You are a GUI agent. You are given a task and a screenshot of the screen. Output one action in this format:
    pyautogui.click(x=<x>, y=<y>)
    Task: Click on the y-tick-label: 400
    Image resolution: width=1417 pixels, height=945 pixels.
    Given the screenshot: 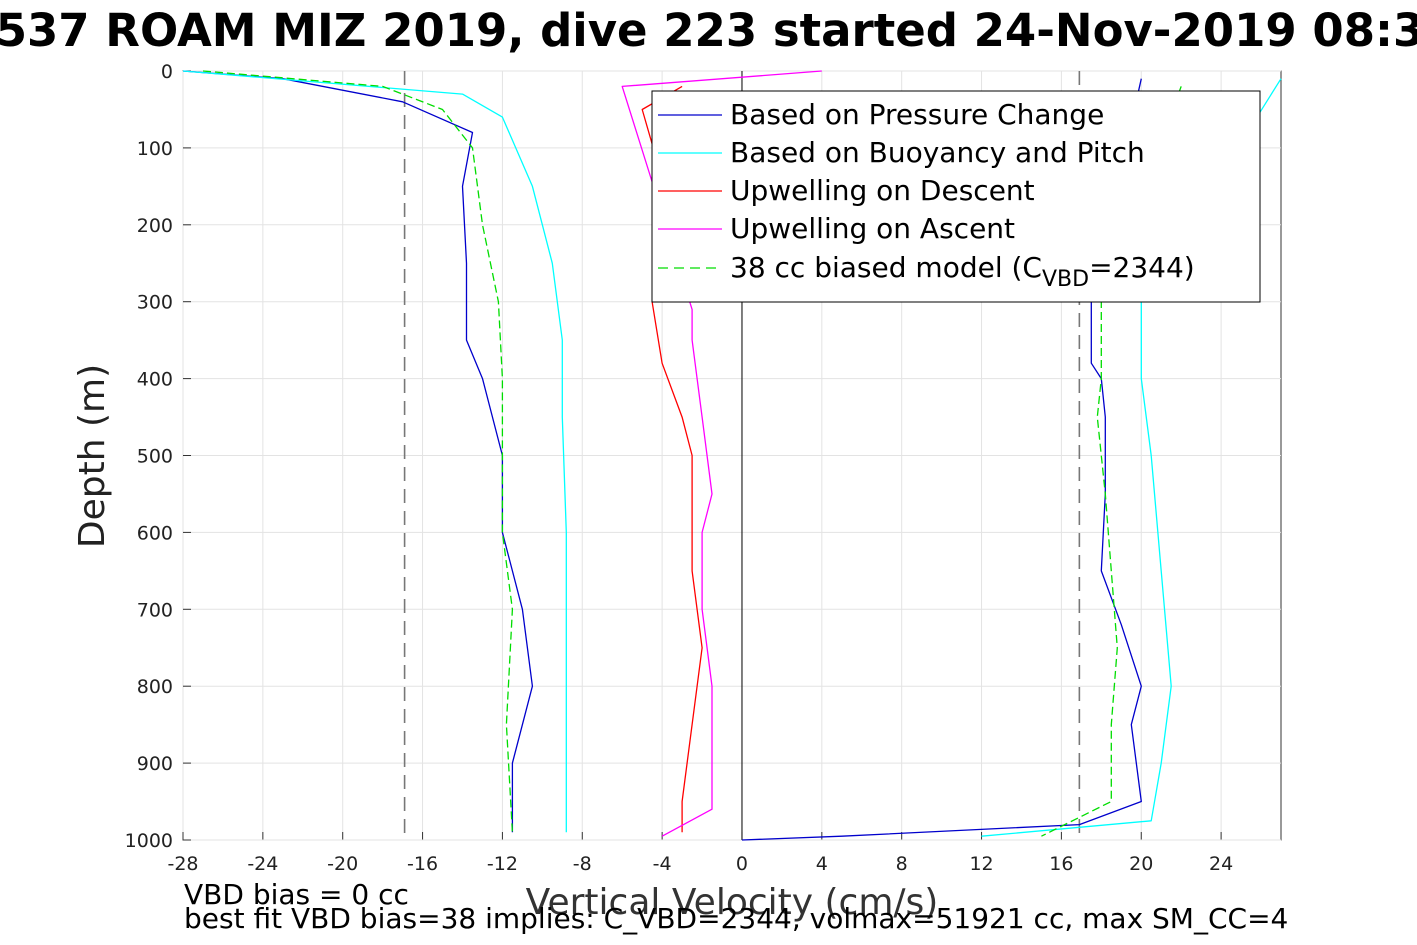 What is the action you would take?
    pyautogui.click(x=155, y=380)
    